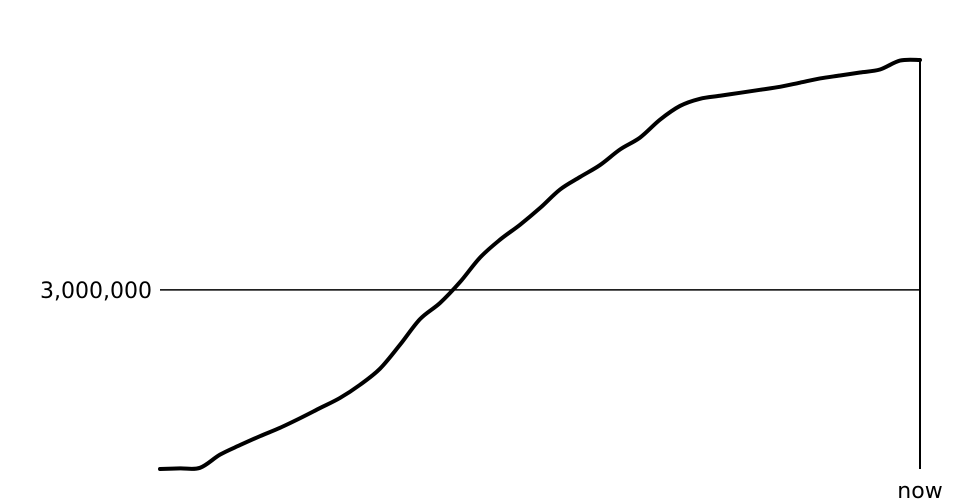 This screenshot has width=960, height=500. What do you see at coordinates (96, 291) in the screenshot?
I see `y-tick-label: 3,000,000` at bounding box center [96, 291].